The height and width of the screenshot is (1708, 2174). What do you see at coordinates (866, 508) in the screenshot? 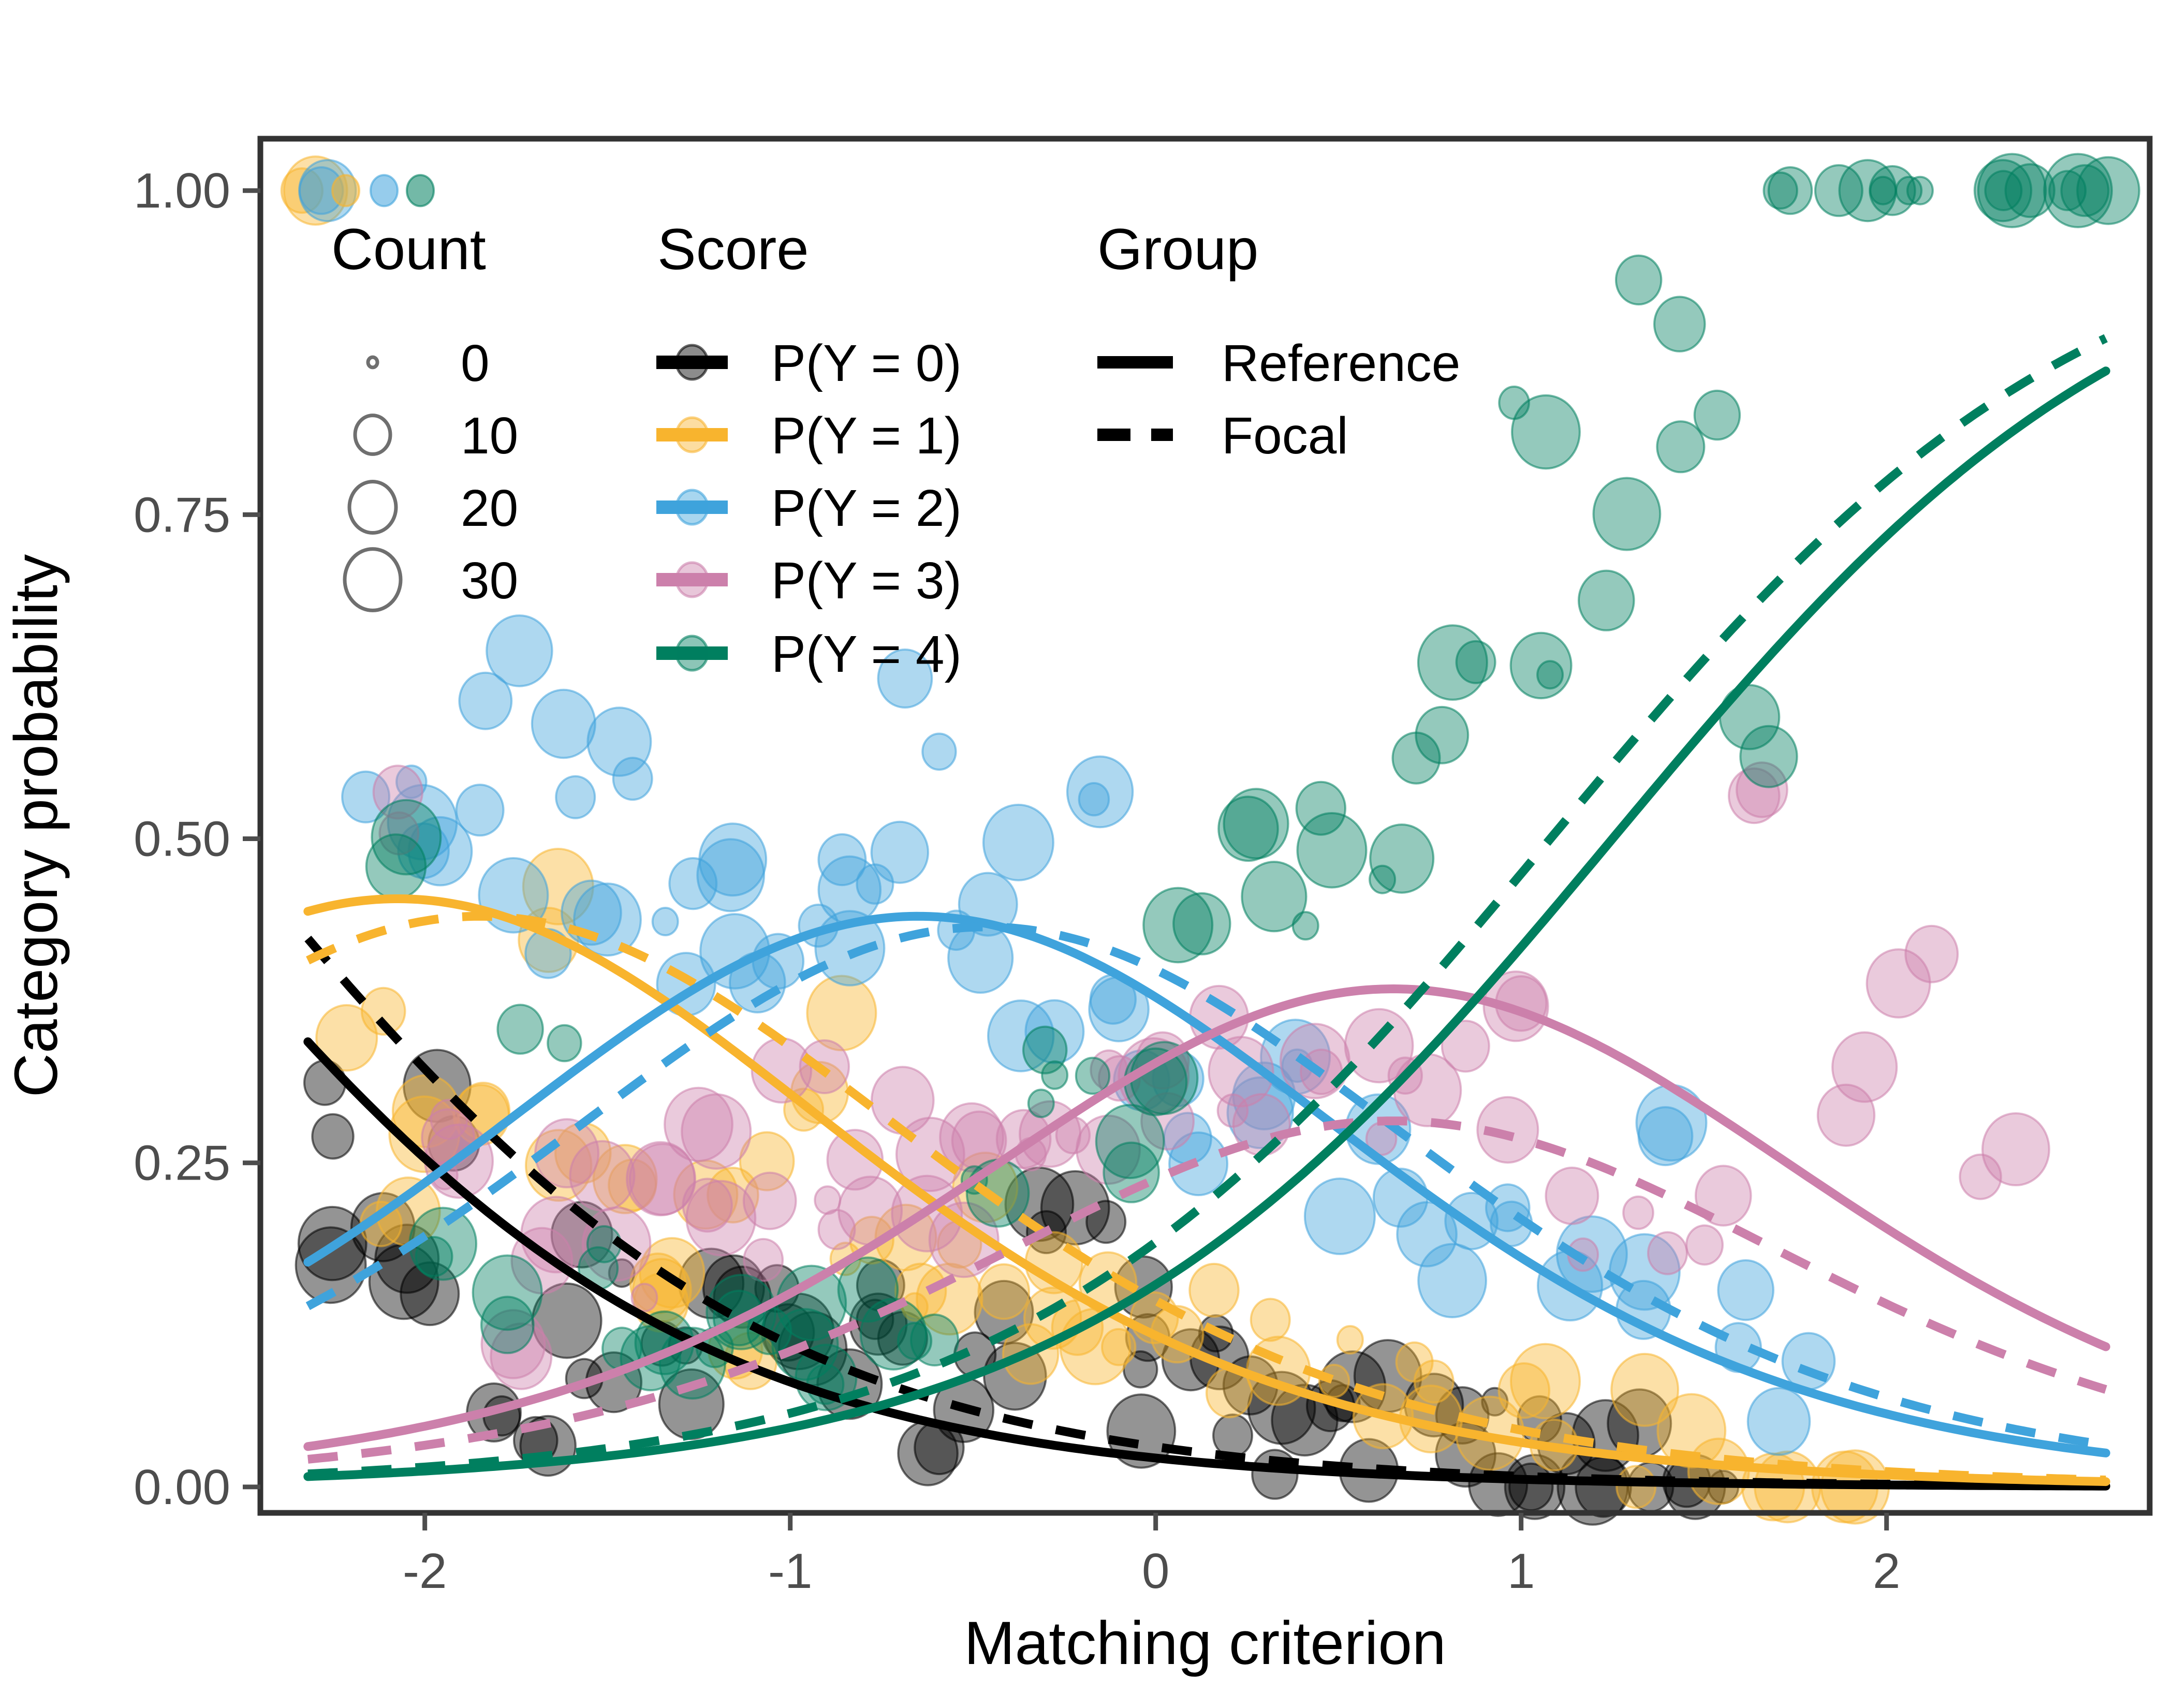
I see `legend-score-label: P(Y = 2)` at bounding box center [866, 508].